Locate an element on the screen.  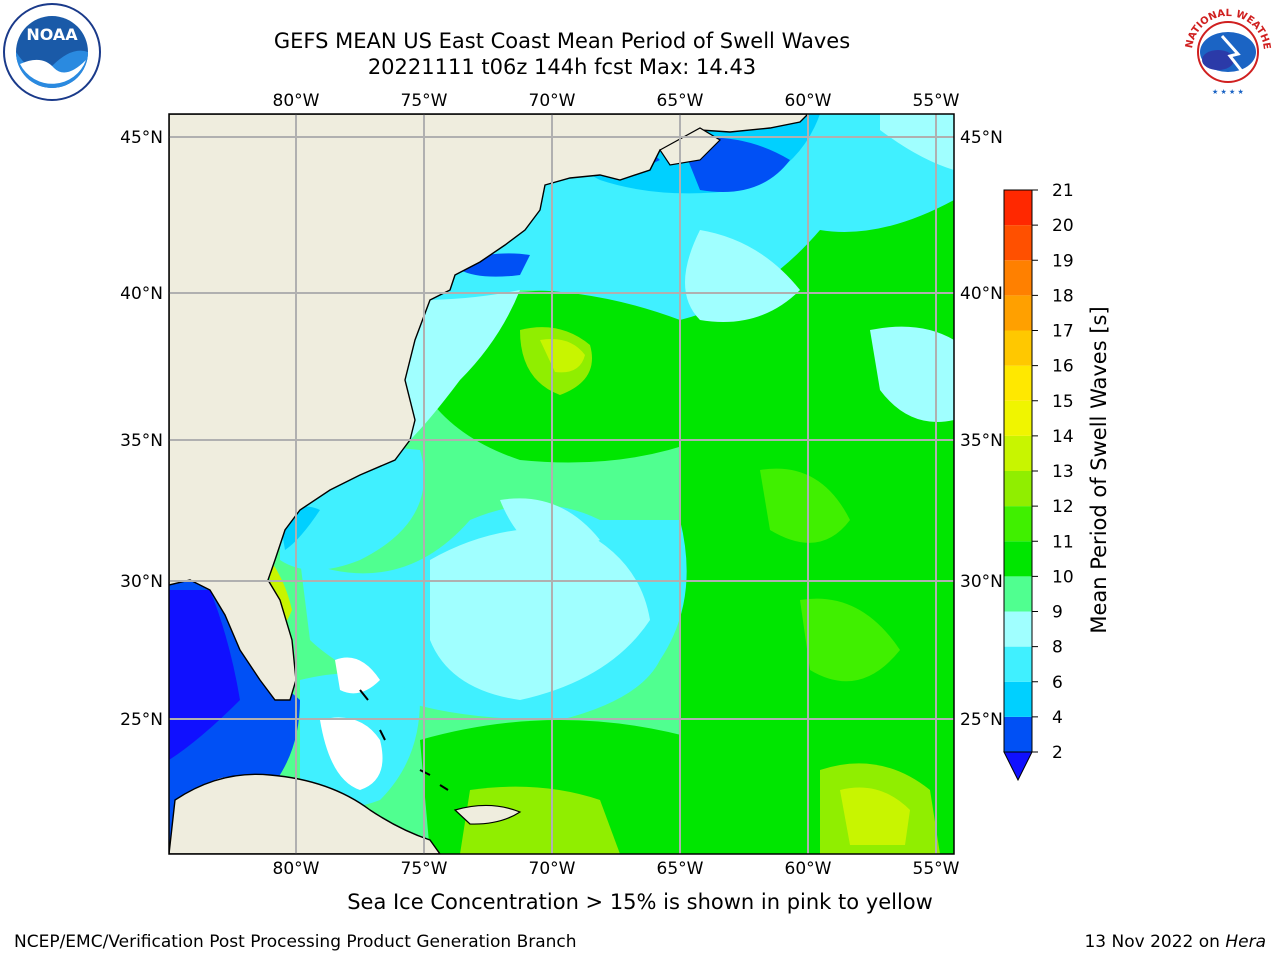
nws-logo: NATIONAL WEATHER SERVICE ★ ★ ★ ★ is located at coordinates (1226, 50).